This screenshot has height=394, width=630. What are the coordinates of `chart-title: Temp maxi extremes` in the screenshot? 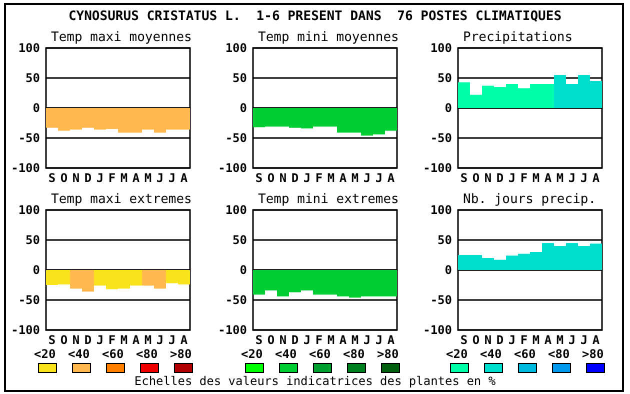 It's located at (121, 199).